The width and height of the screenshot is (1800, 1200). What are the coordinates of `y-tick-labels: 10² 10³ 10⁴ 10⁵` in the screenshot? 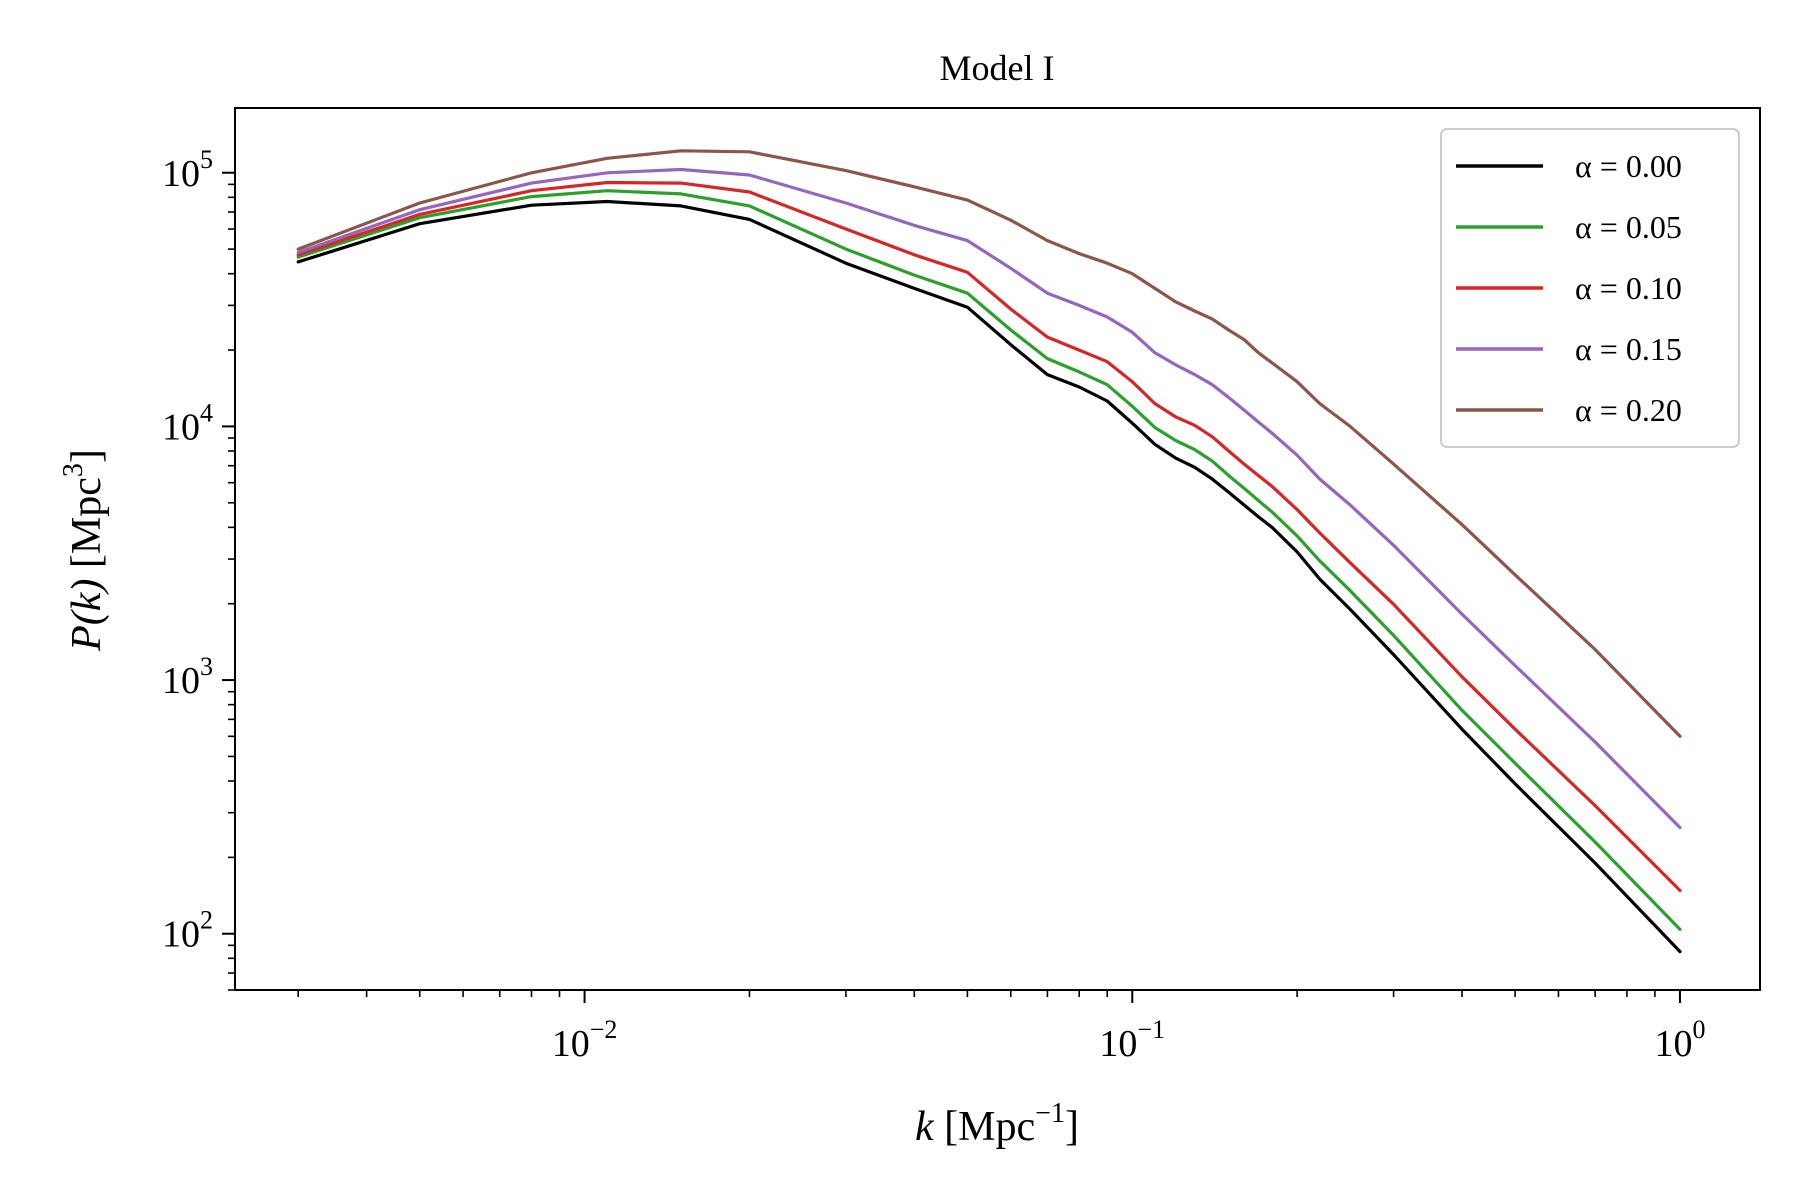 It's located at (187, 550).